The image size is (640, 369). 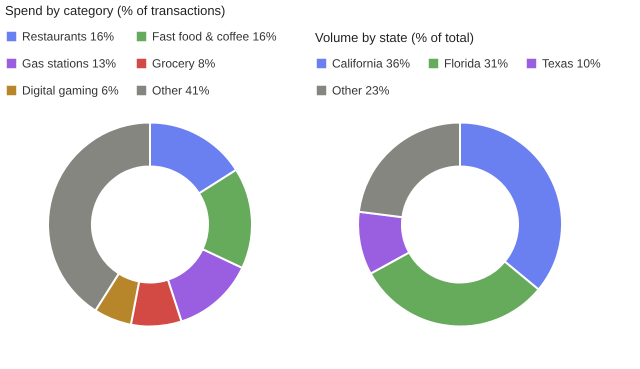 I want to click on legend-label: Other 23%, so click(x=361, y=91).